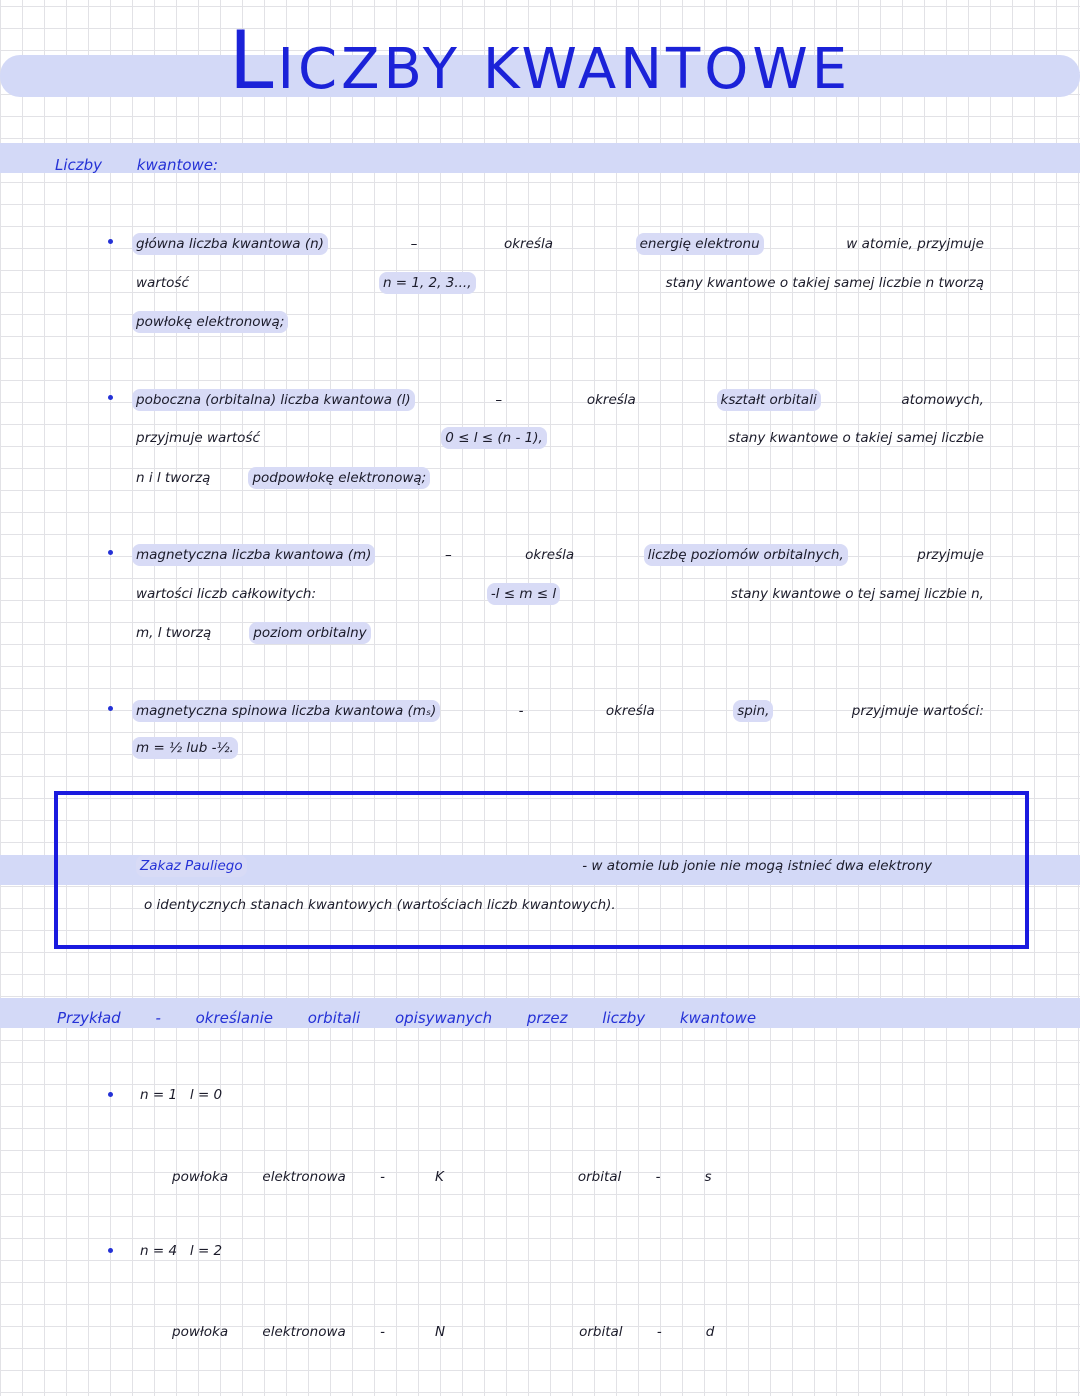 This screenshot has width=1080, height=1396. Describe the element at coordinates (273, 400) in the screenshot. I see `highlighted-term: poboczna (orbitalna) liczba kwantowa (l)` at that location.